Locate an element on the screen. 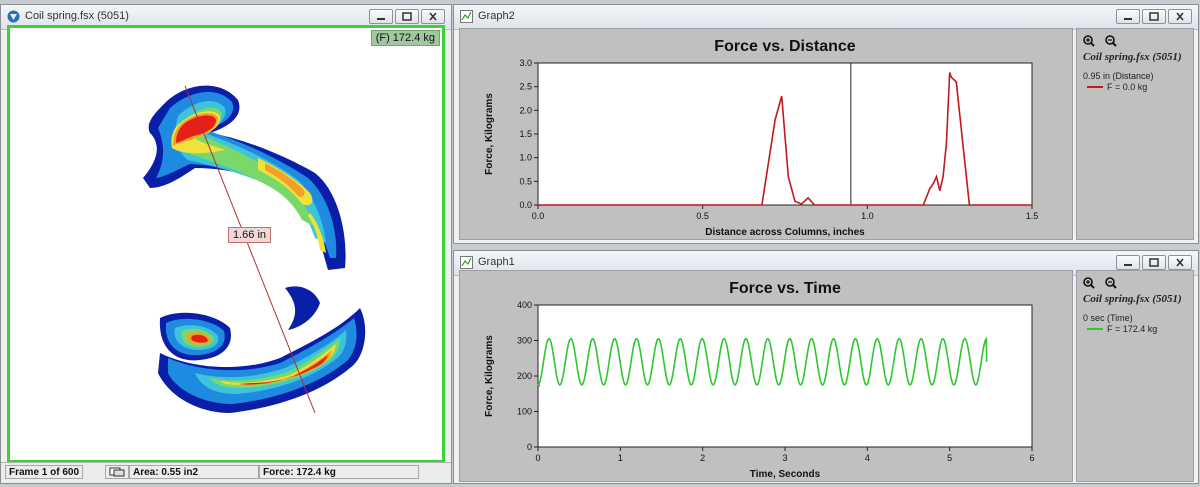 This screenshot has height=487, width=1200. plot-area is located at coordinates (785, 376).